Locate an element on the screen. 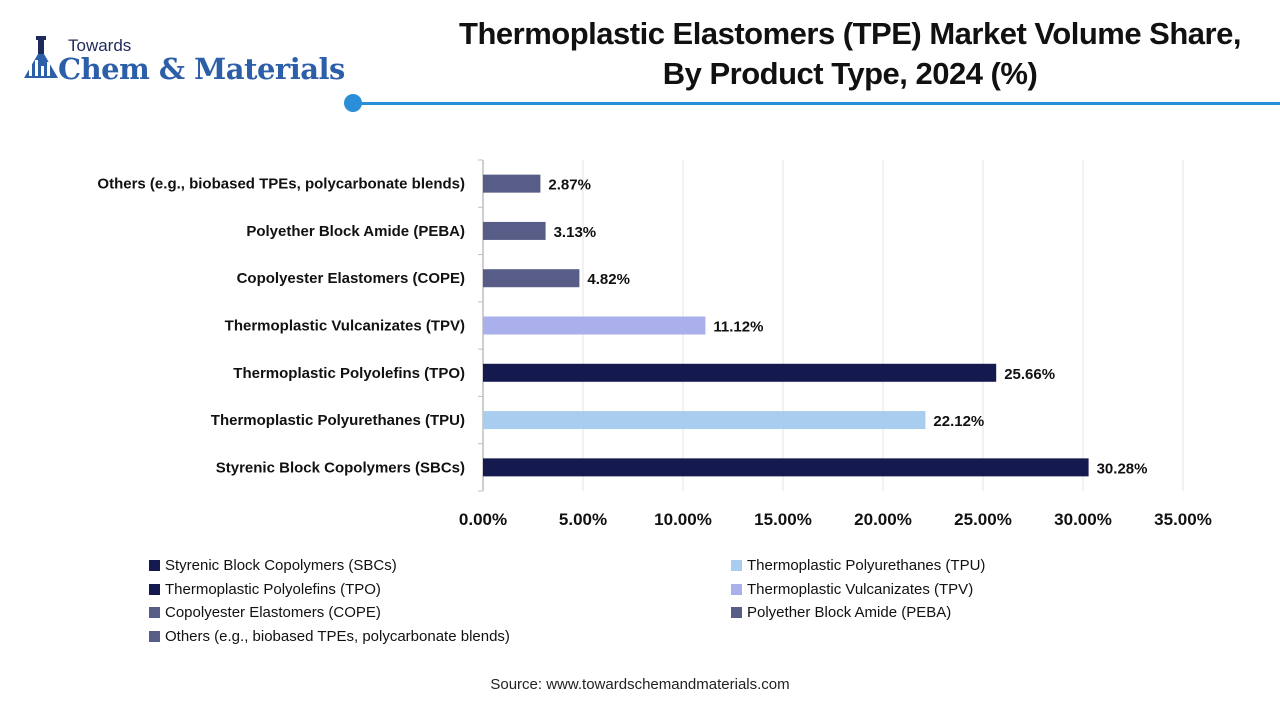 The height and width of the screenshot is (720, 1280). legend-item: Copolyester Elastomers (COPE) is located at coordinates (265, 612).